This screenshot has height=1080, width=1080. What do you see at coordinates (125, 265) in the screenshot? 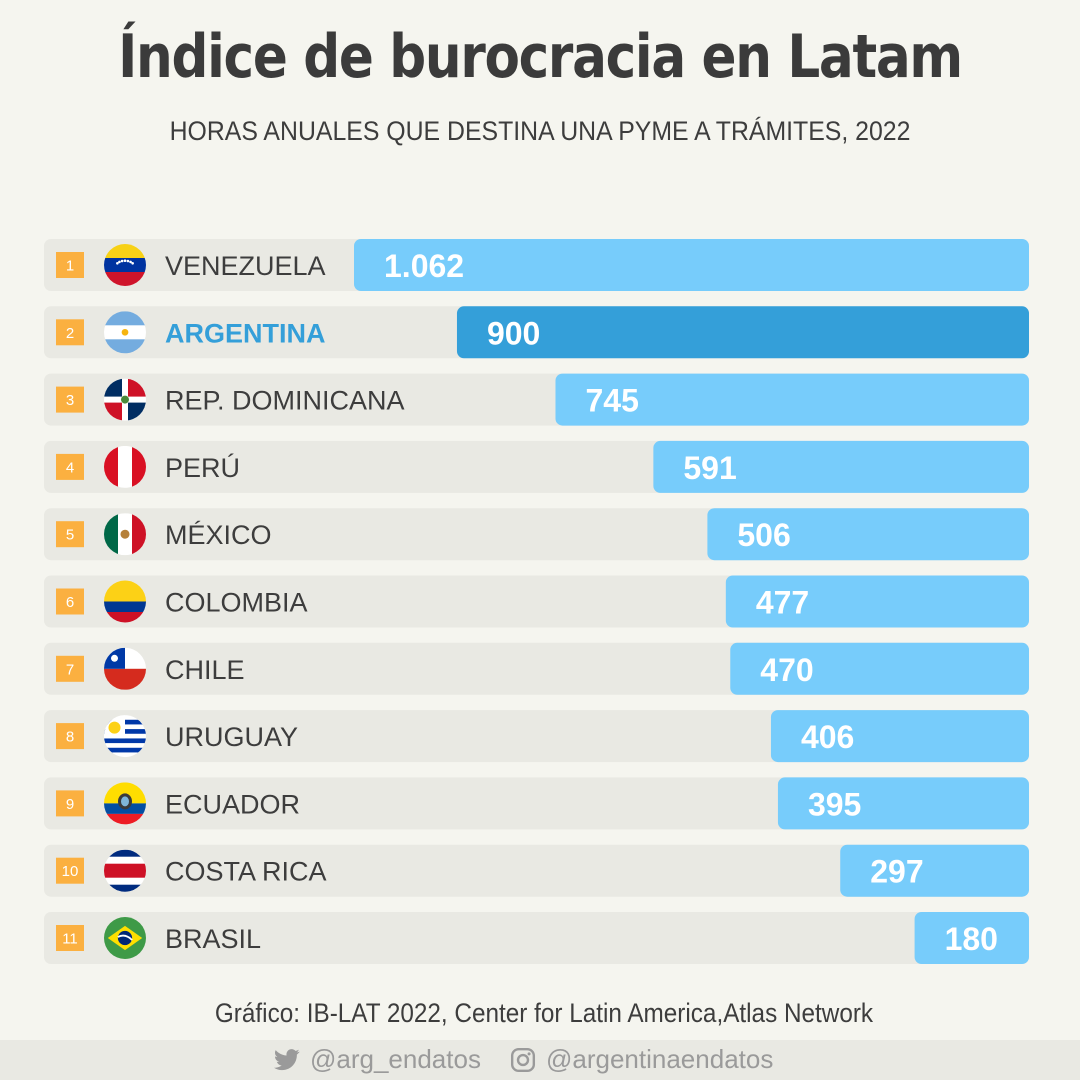
I see `venezuela-flag-icon` at bounding box center [125, 265].